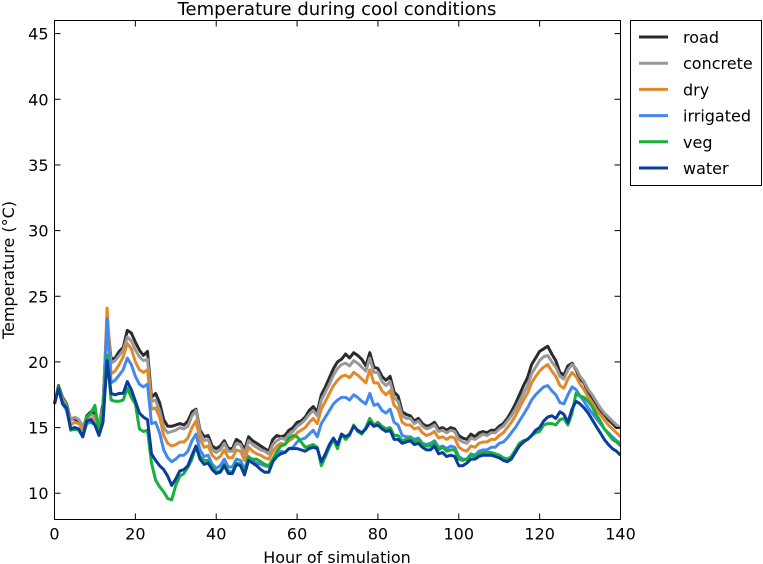 The width and height of the screenshot is (763, 564). Describe the element at coordinates (216, 534) in the screenshot. I see `x-tick-label: 40` at that location.